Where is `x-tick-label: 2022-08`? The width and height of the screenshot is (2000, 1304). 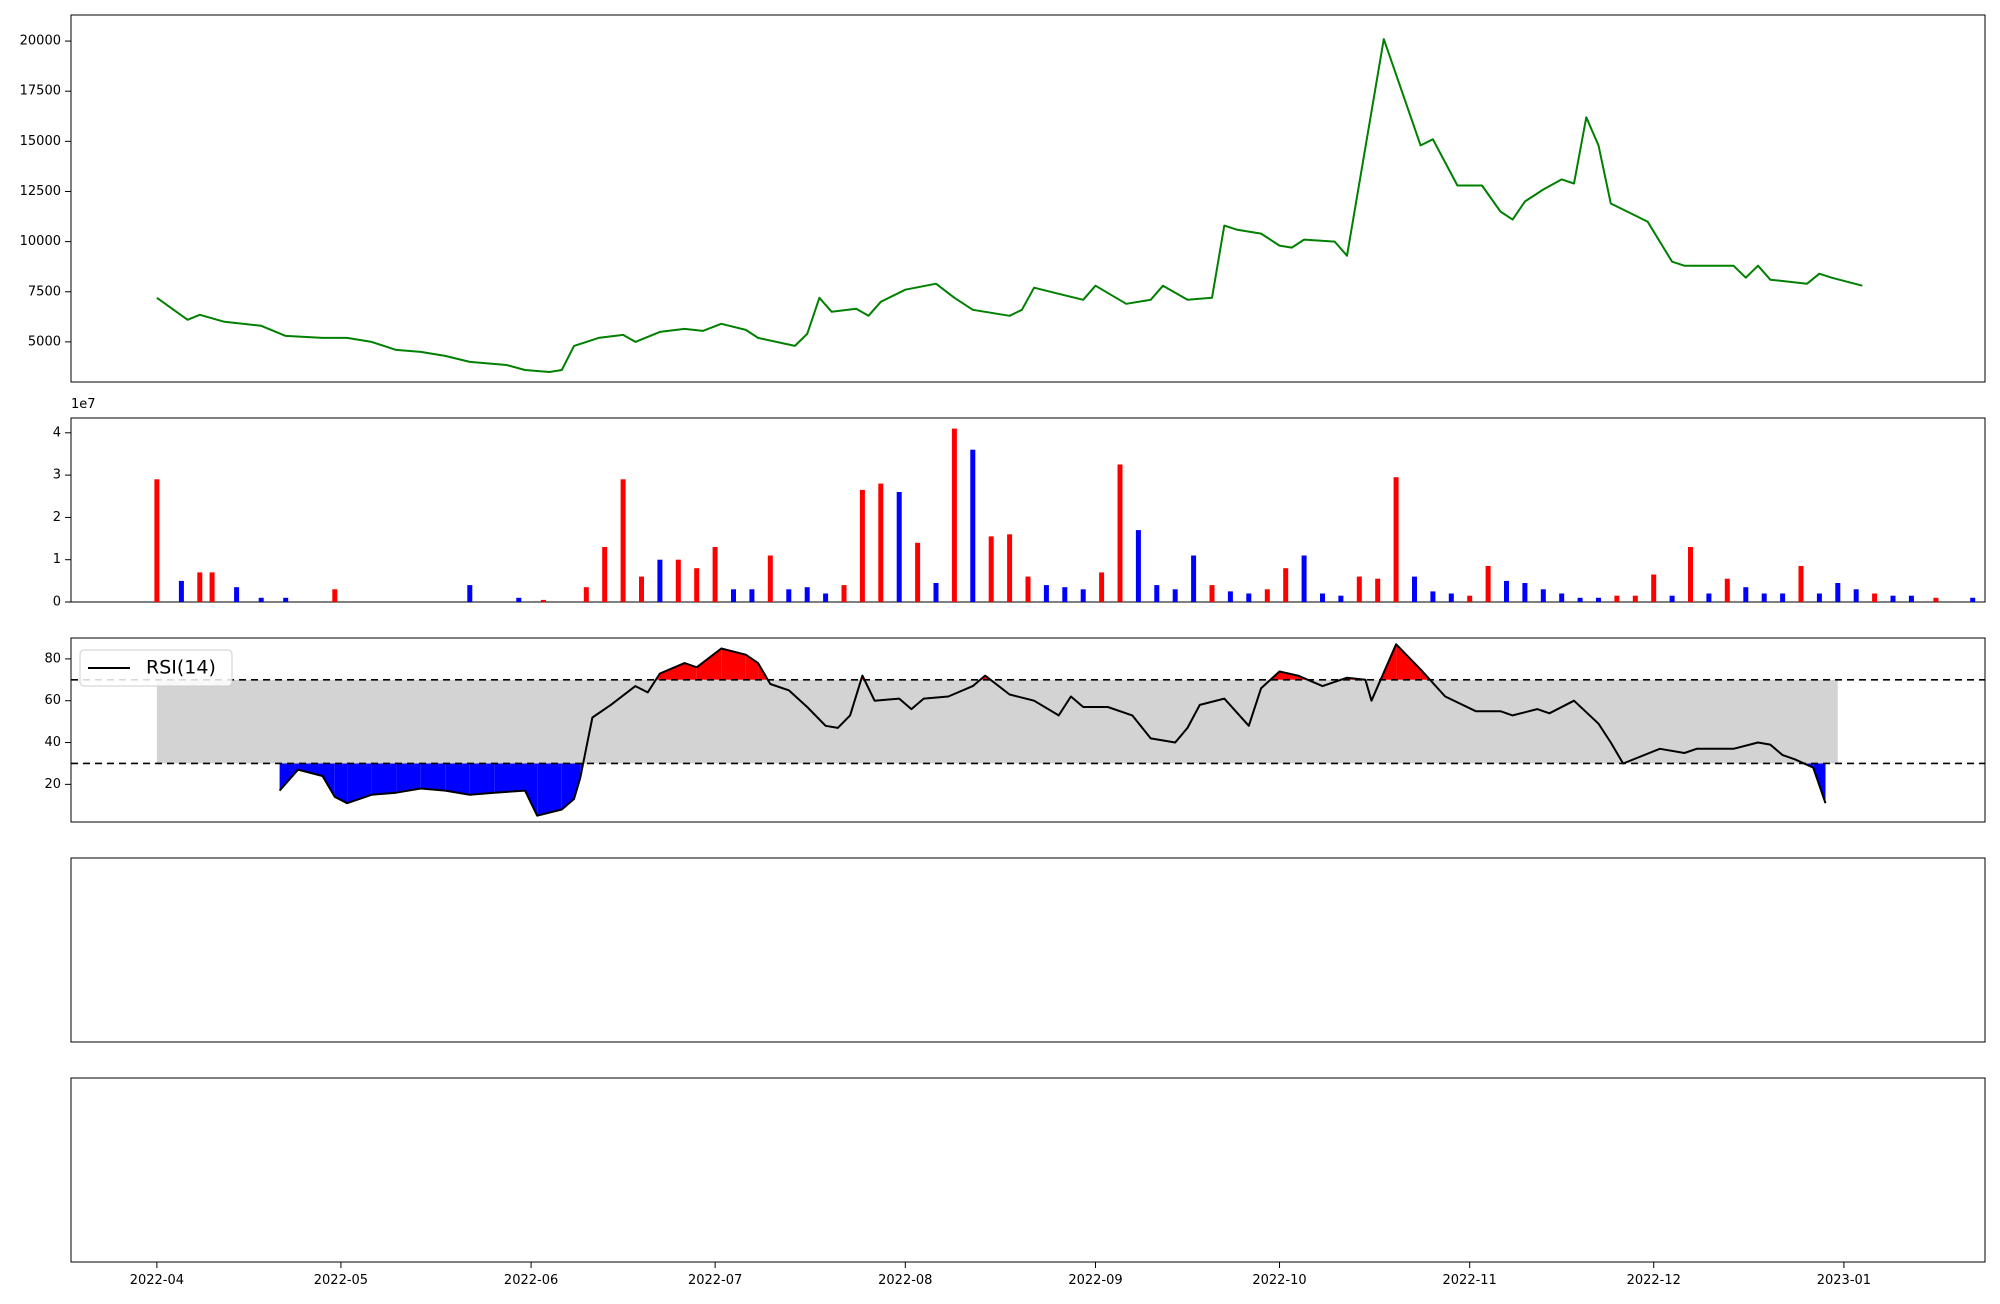
x-tick-label: 2022-08 is located at coordinates (905, 1280).